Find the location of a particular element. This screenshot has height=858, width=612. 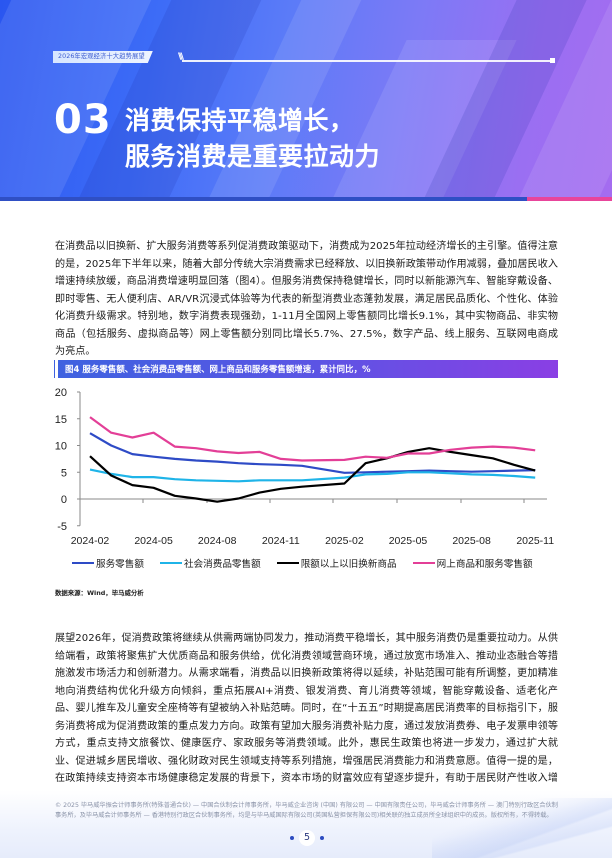

x-tick-label: 2024-05 is located at coordinates (153, 541).